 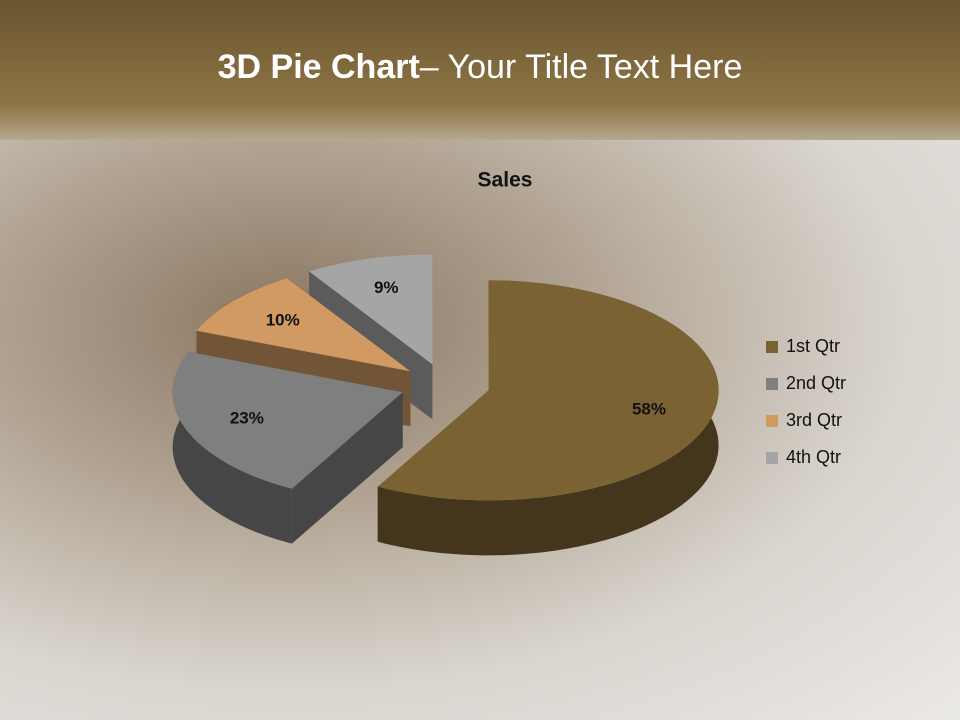 I want to click on slide-title: 3D Pie Chart– Your Title Text Here, so click(x=480, y=67).